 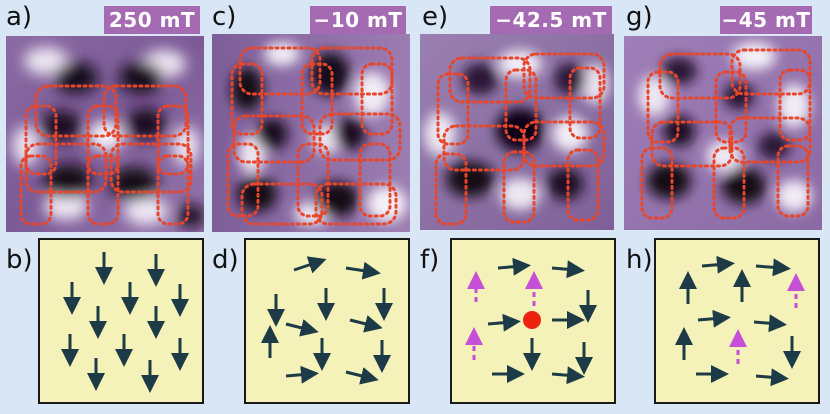 What do you see at coordinates (358, 20) in the screenshot?
I see `field-badge-c: −10 mT` at bounding box center [358, 20].